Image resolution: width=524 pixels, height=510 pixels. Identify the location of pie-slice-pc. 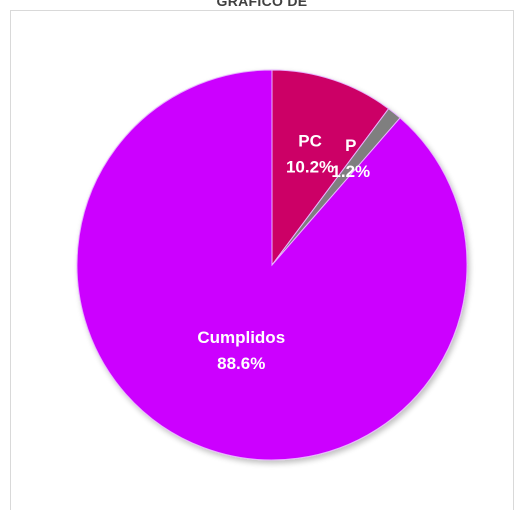
(330, 168).